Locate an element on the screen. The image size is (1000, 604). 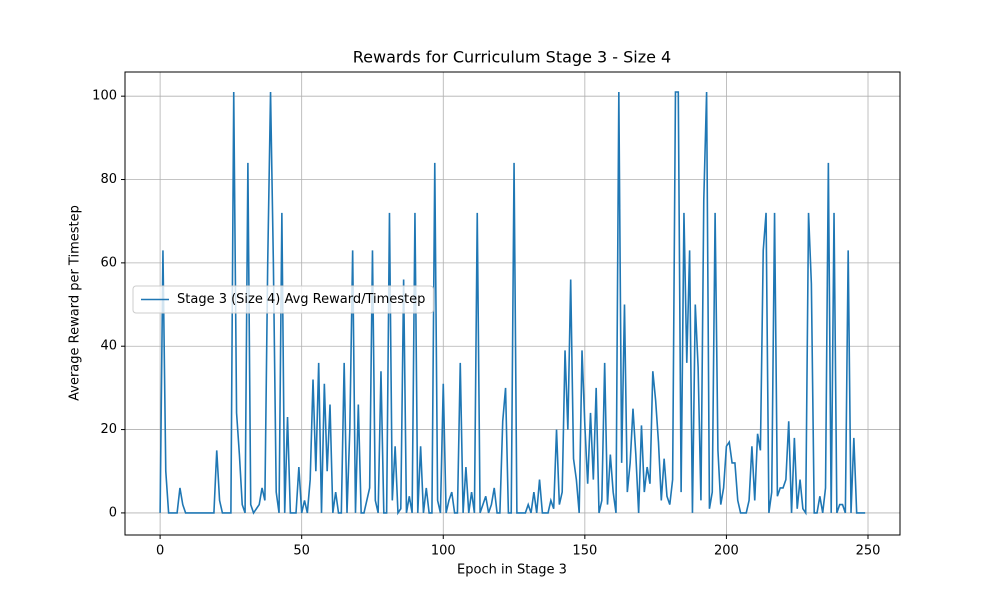
x-tick-label: 250 is located at coordinates (868, 551).